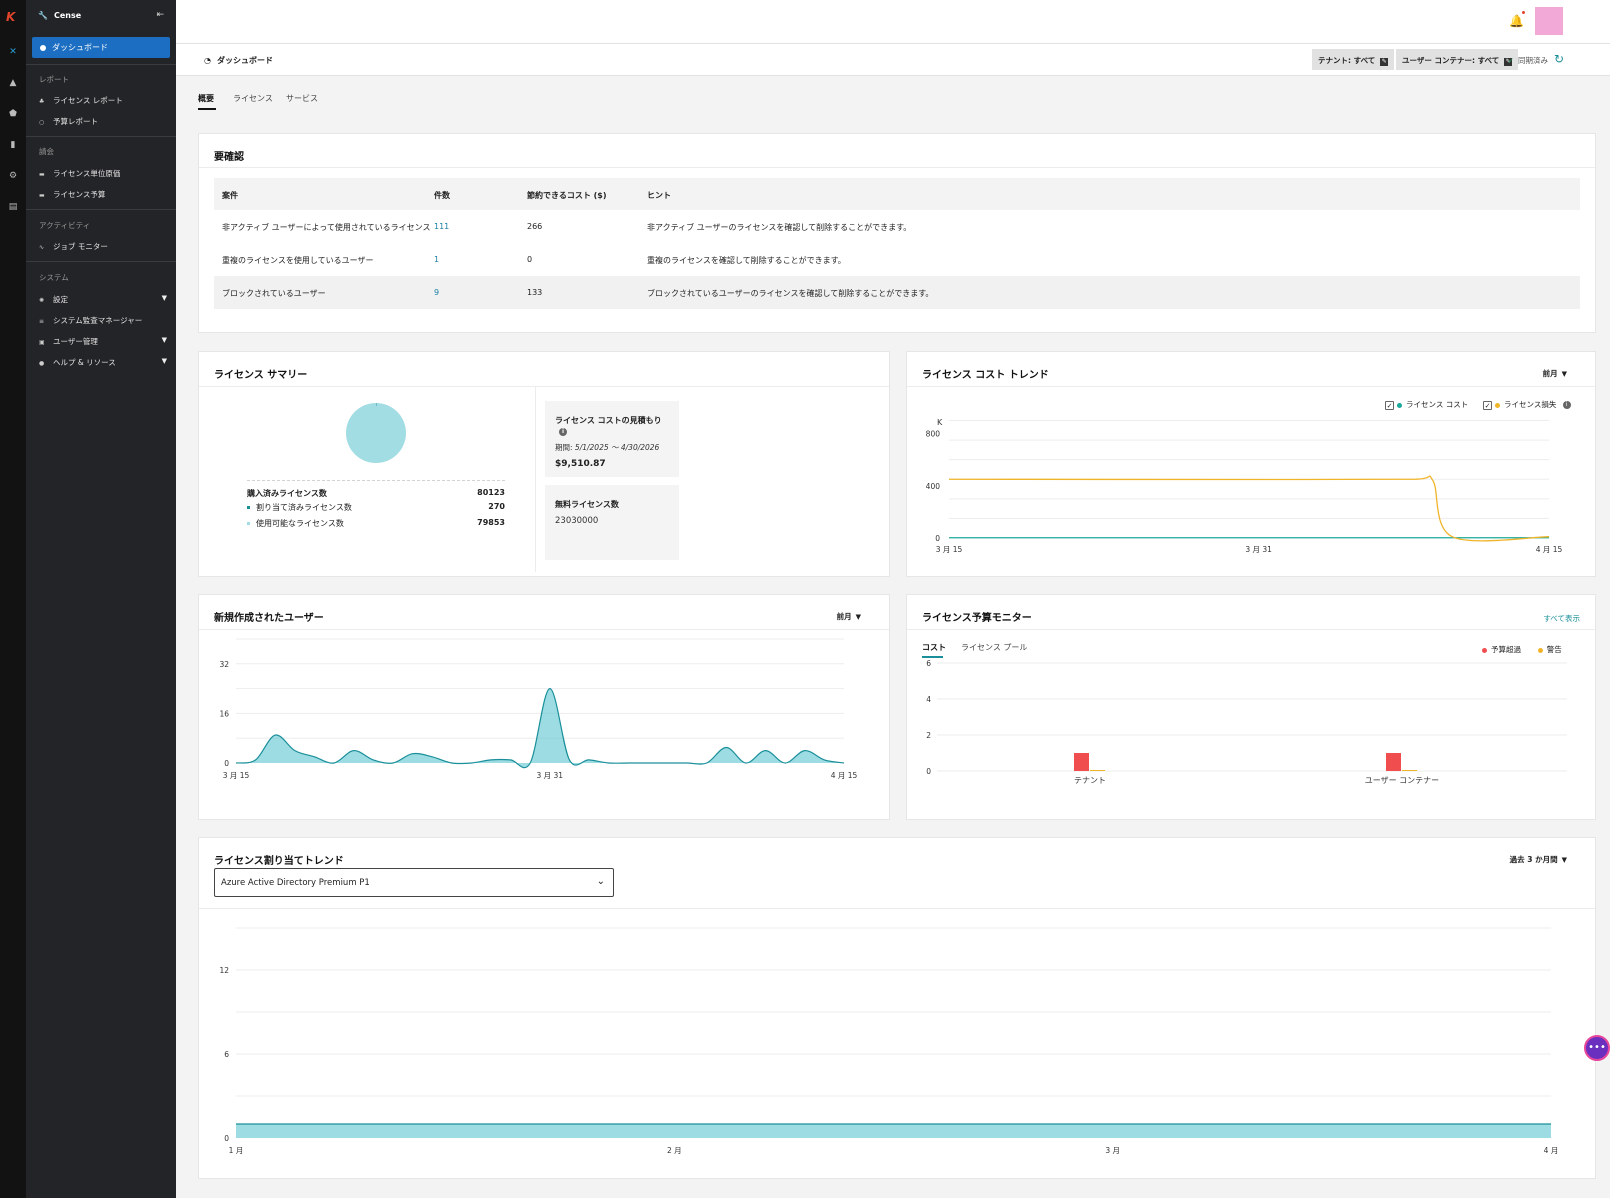 The image size is (1610, 1198). What do you see at coordinates (1549, 21) in the screenshot?
I see `avatar` at bounding box center [1549, 21].